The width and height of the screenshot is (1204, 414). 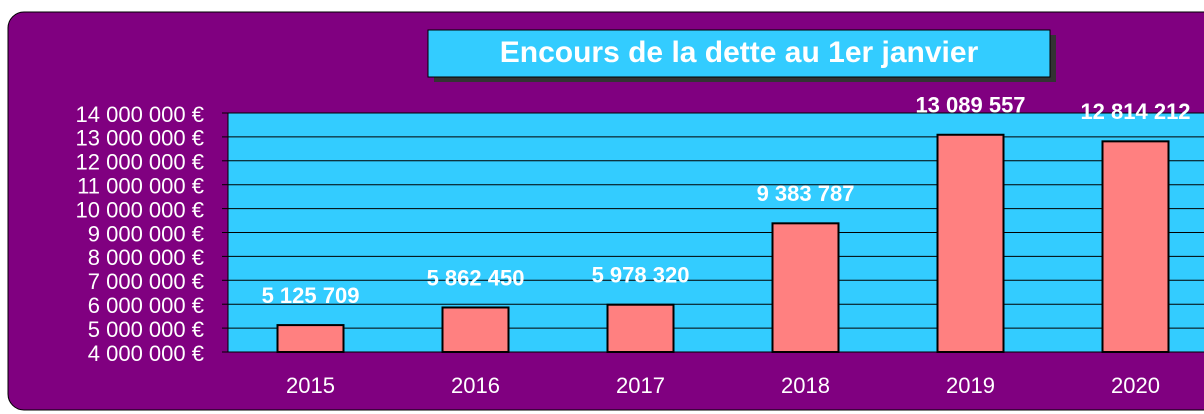 I want to click on x-tick-label: 2017, so click(x=640, y=385).